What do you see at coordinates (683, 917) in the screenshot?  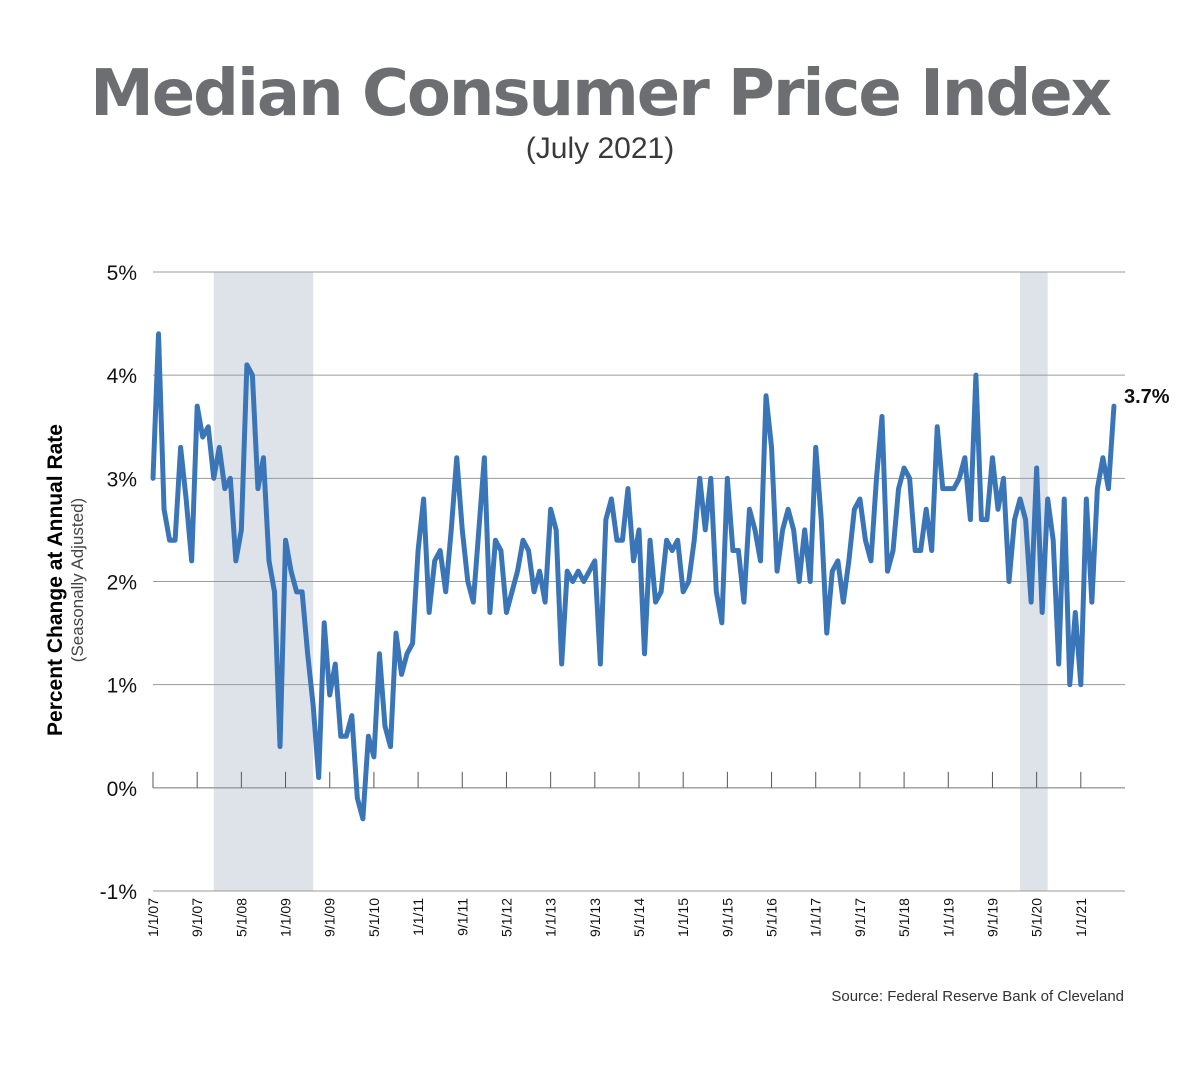 I see `x-tick-label: 1/1/15` at bounding box center [683, 917].